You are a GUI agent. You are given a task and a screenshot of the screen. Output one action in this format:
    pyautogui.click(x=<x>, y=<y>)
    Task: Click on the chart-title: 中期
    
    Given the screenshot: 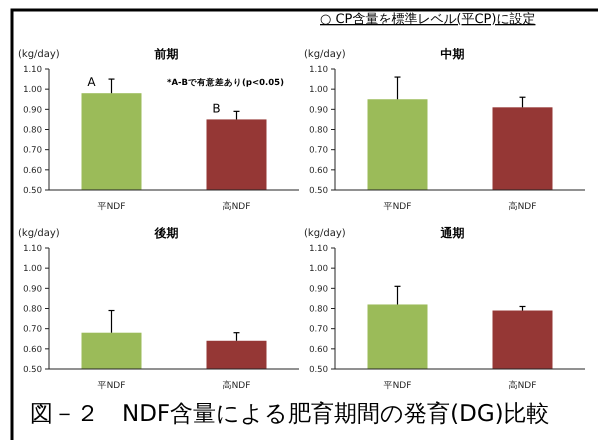 What is the action you would take?
    pyautogui.click(x=452, y=54)
    